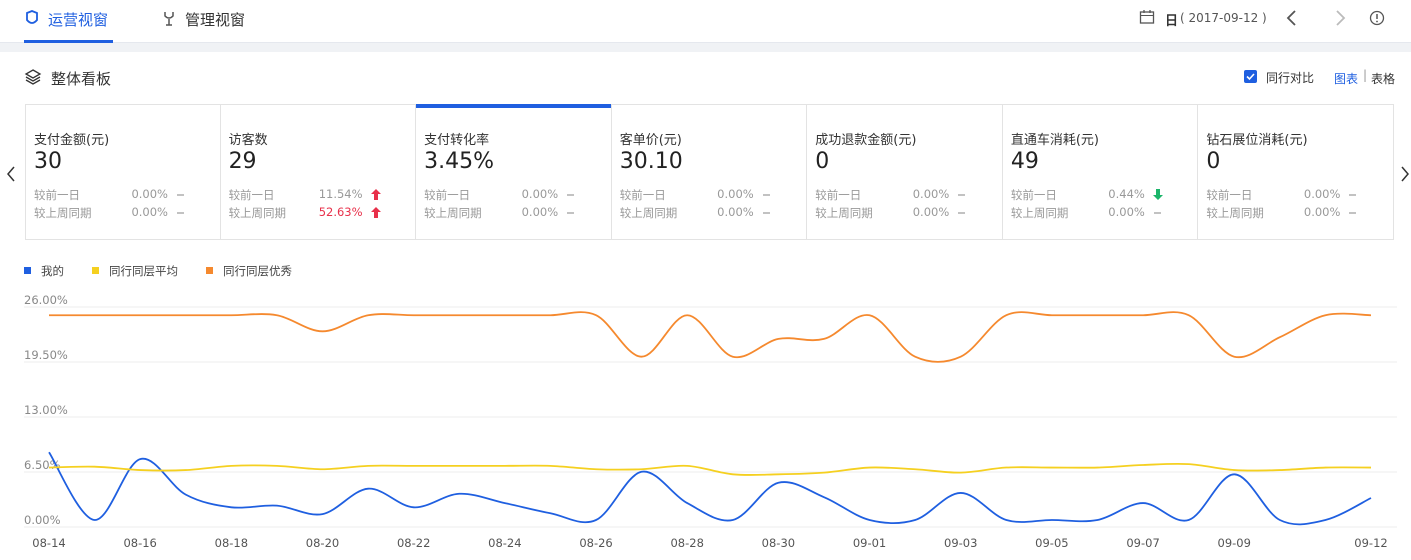  What do you see at coordinates (595, 543) in the screenshot?
I see `x-tick-label: 08-26` at bounding box center [595, 543].